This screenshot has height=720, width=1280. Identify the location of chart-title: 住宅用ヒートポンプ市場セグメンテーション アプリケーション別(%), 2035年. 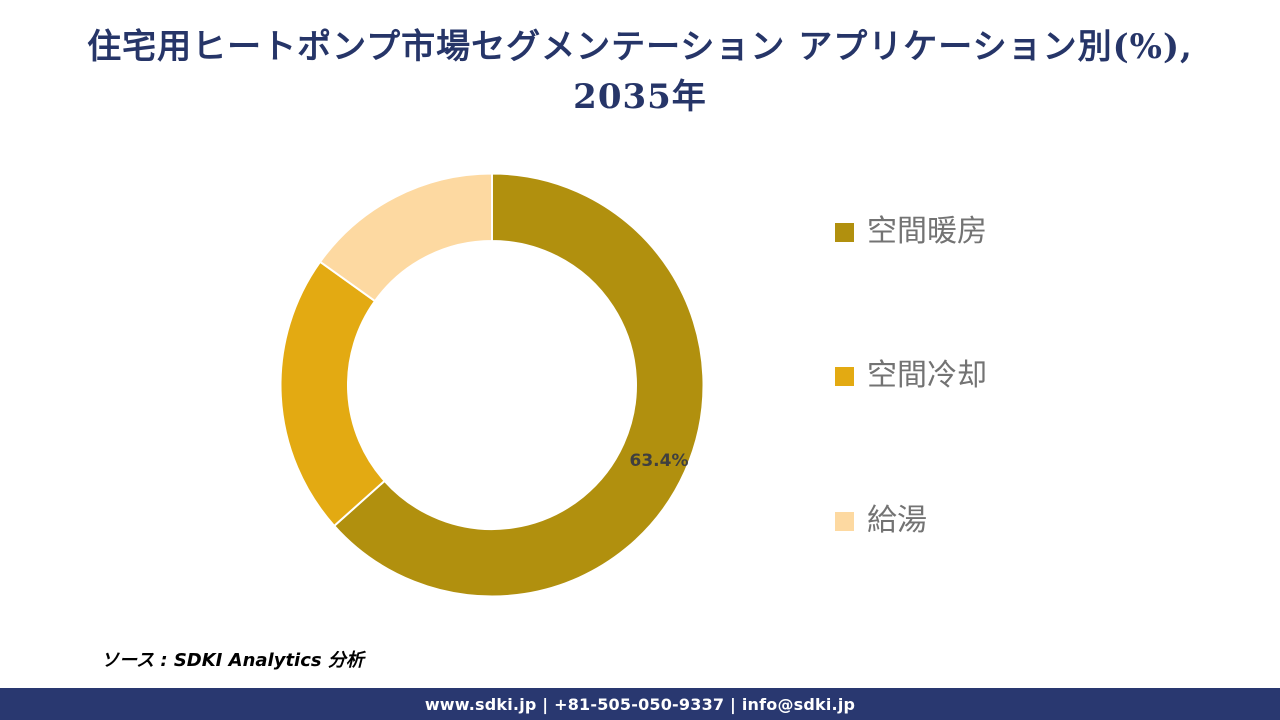
(640, 72).